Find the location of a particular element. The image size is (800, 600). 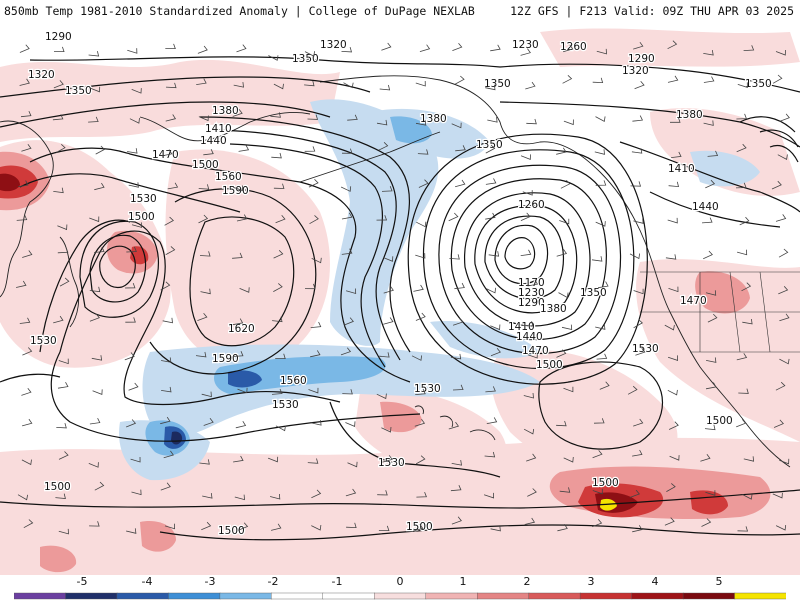

contour-label: 1380 is located at coordinates (225, 111).